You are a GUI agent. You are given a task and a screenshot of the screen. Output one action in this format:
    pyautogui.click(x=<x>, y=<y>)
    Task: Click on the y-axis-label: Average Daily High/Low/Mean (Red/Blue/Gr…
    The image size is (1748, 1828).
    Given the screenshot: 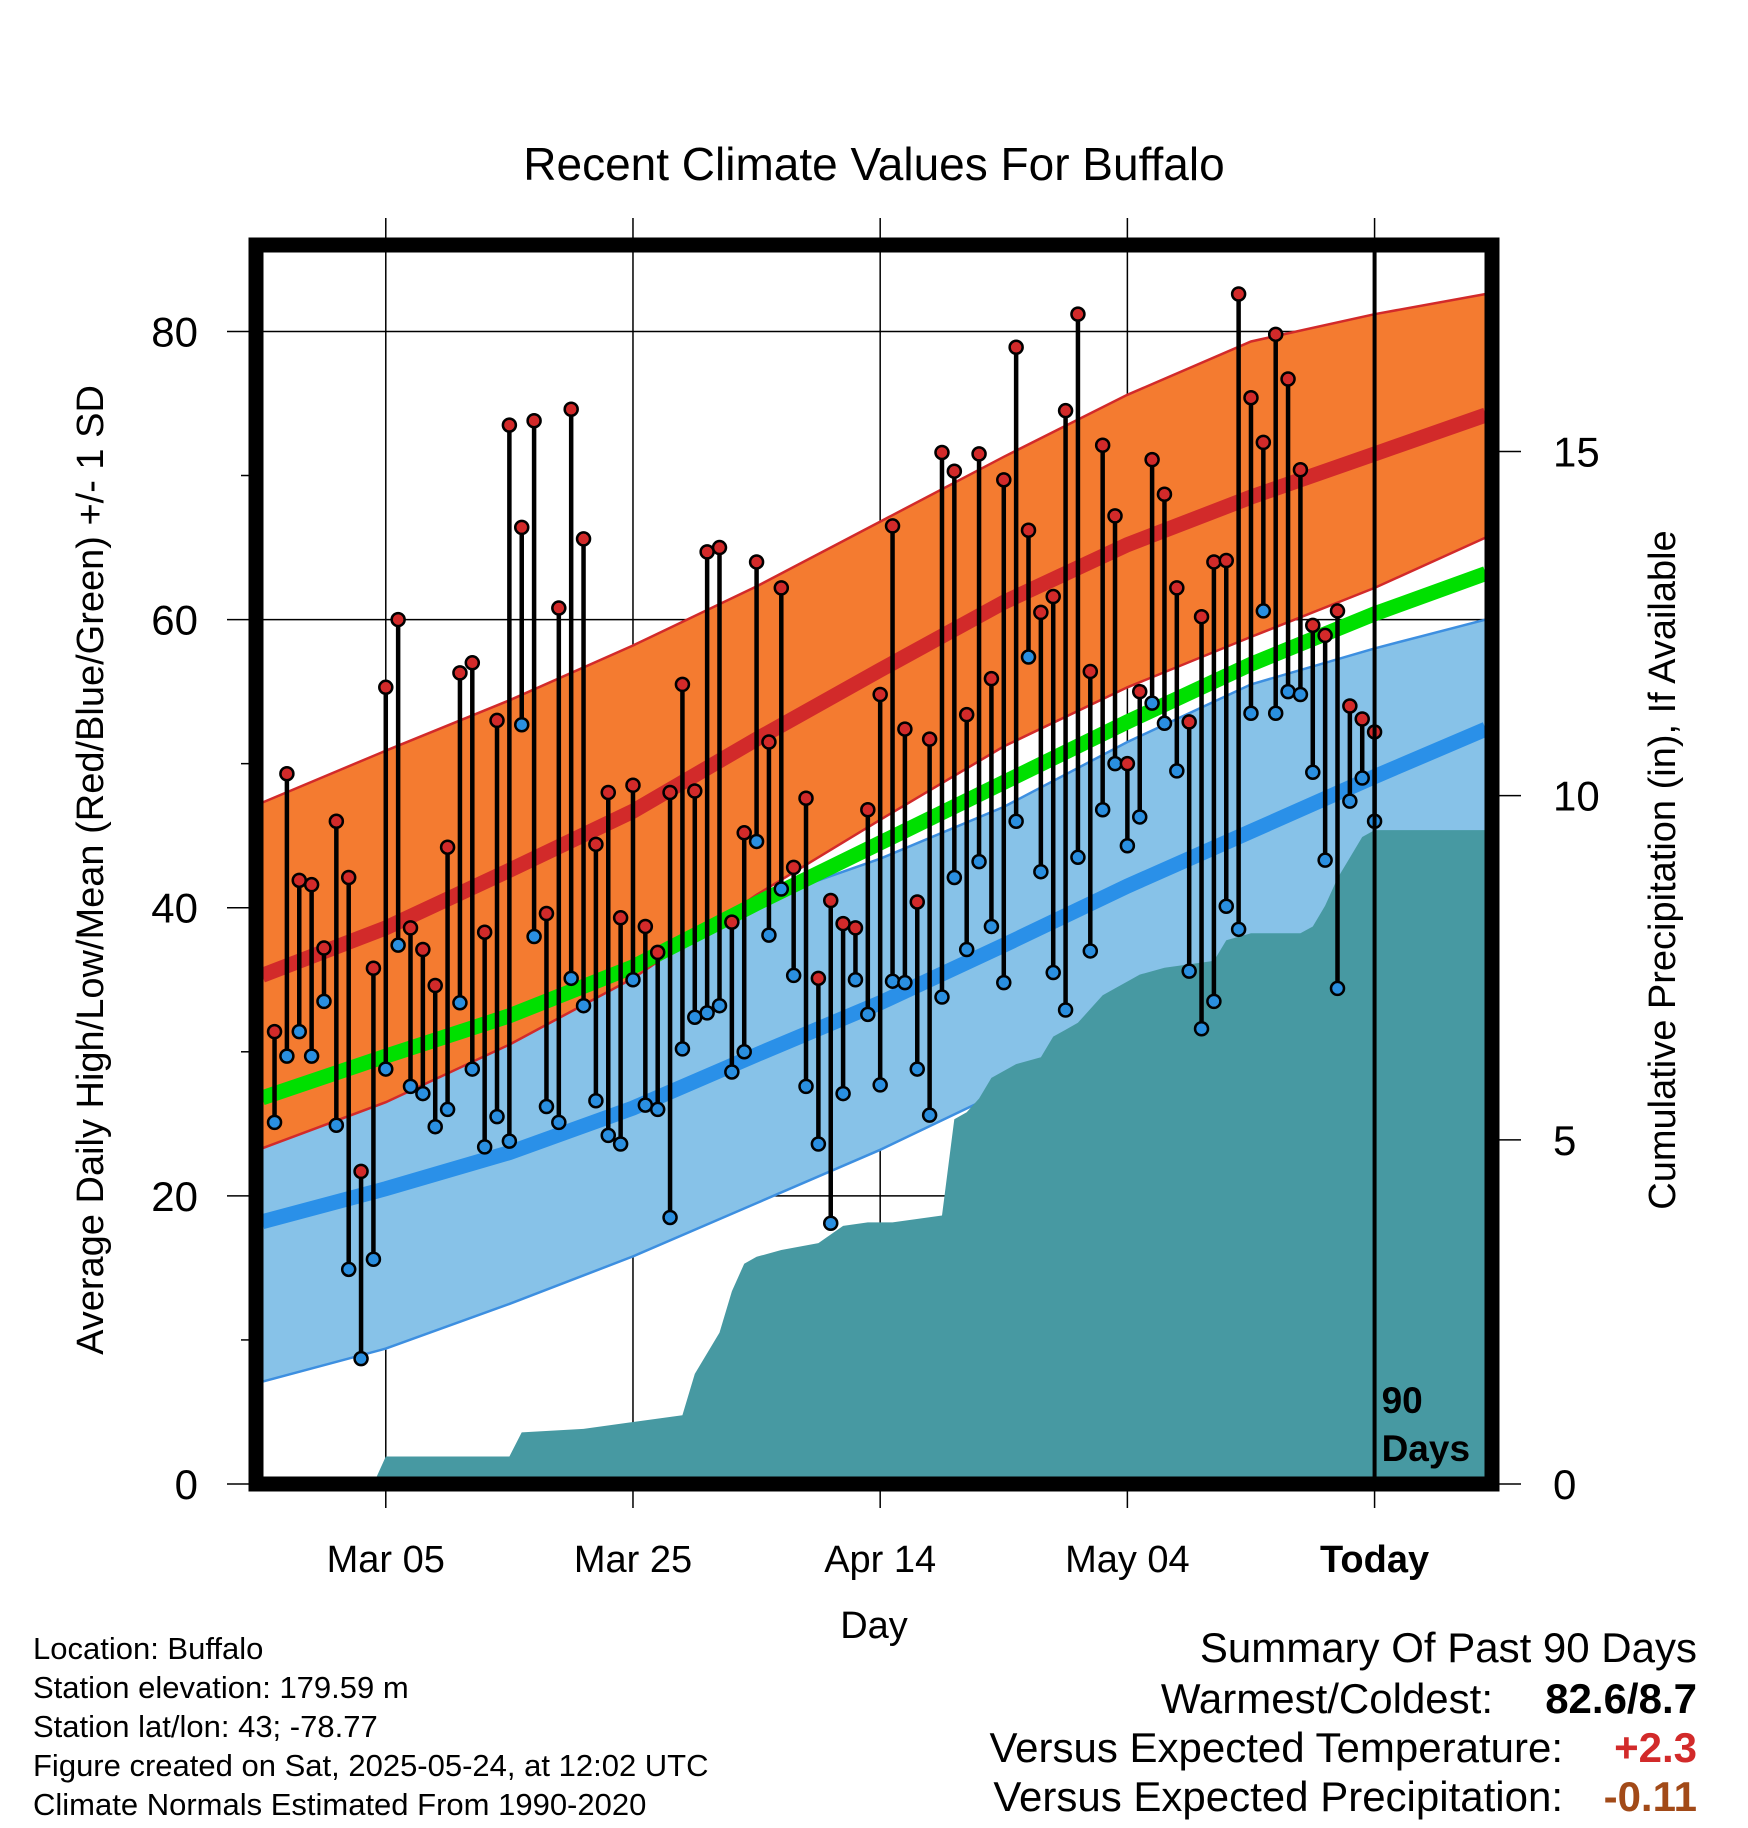 What is the action you would take?
    pyautogui.click(x=91, y=870)
    